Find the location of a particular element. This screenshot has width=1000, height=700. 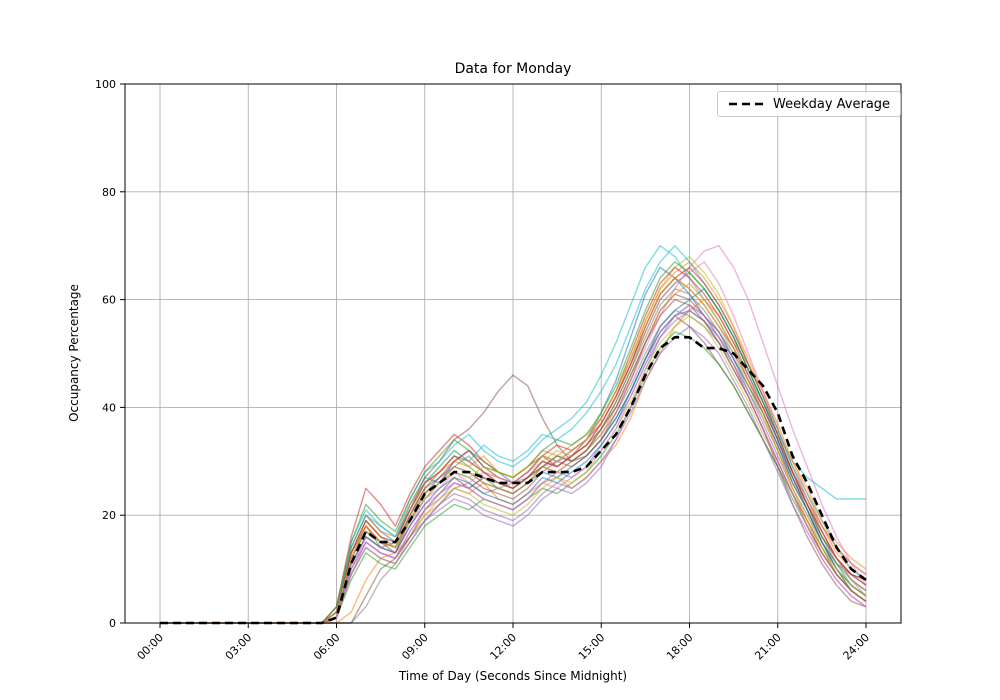

dashed-line-icon is located at coordinates (746, 104).